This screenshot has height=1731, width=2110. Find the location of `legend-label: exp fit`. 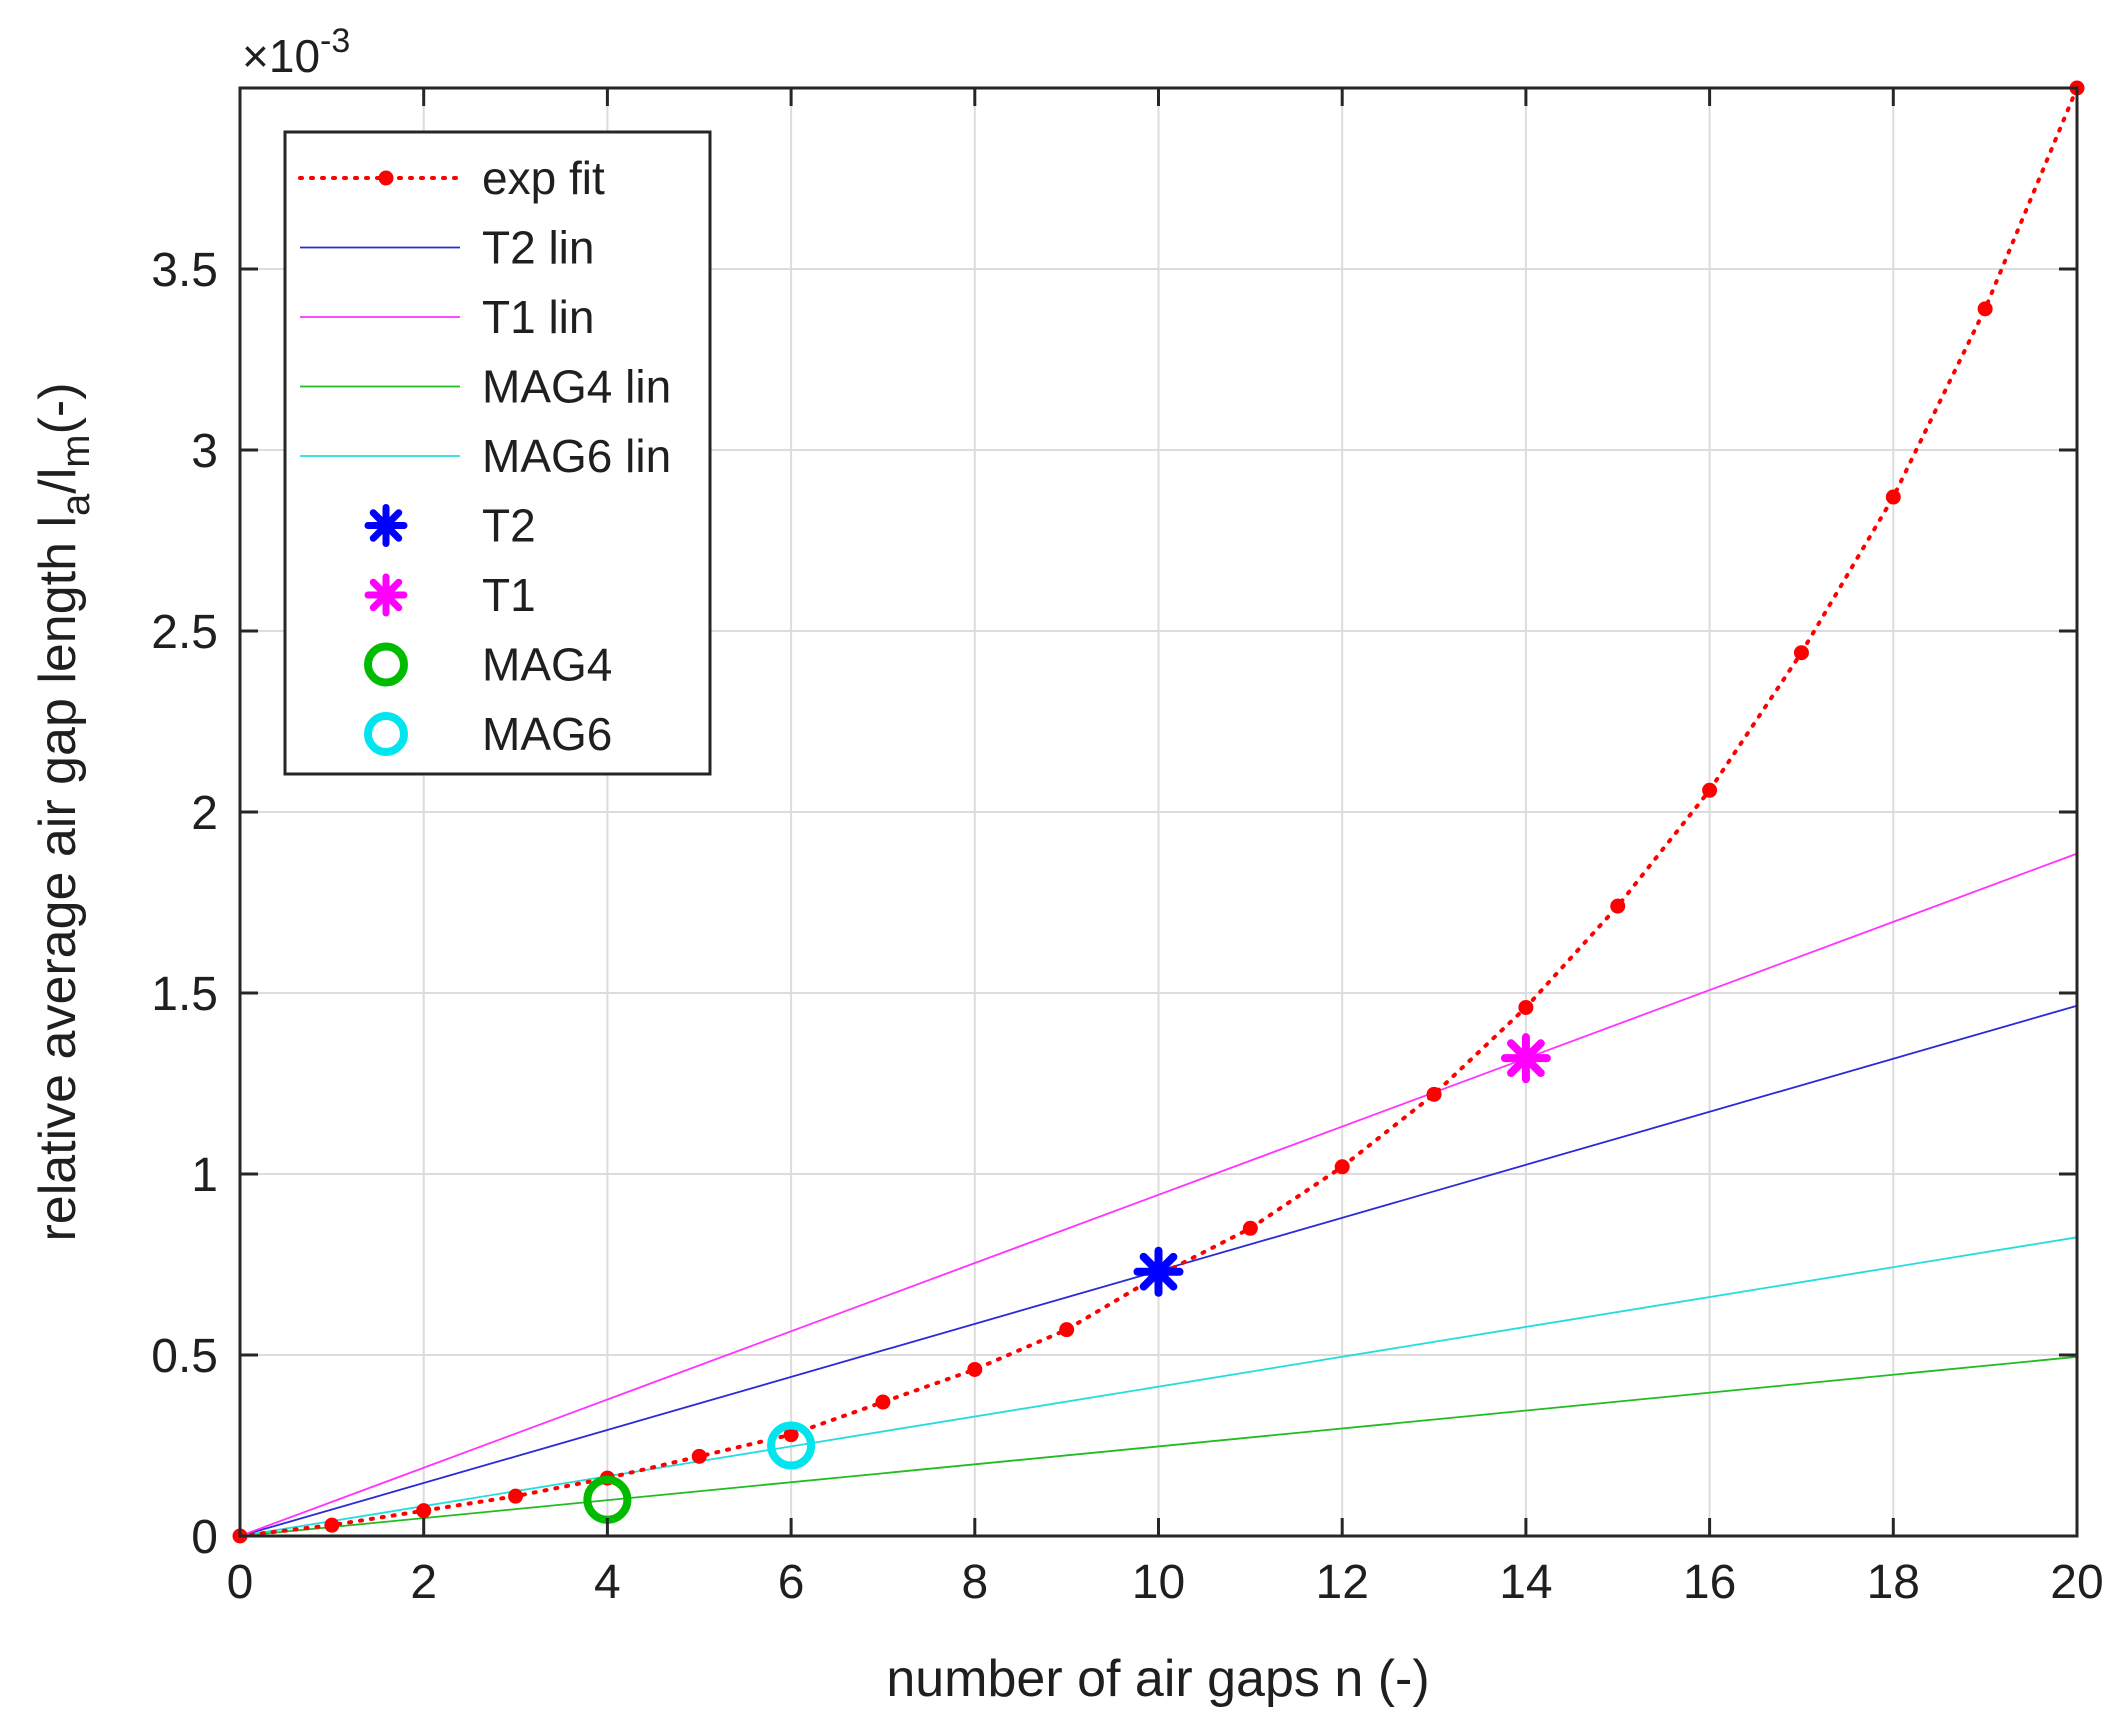

legend-label: exp fit is located at coordinates (543, 178).